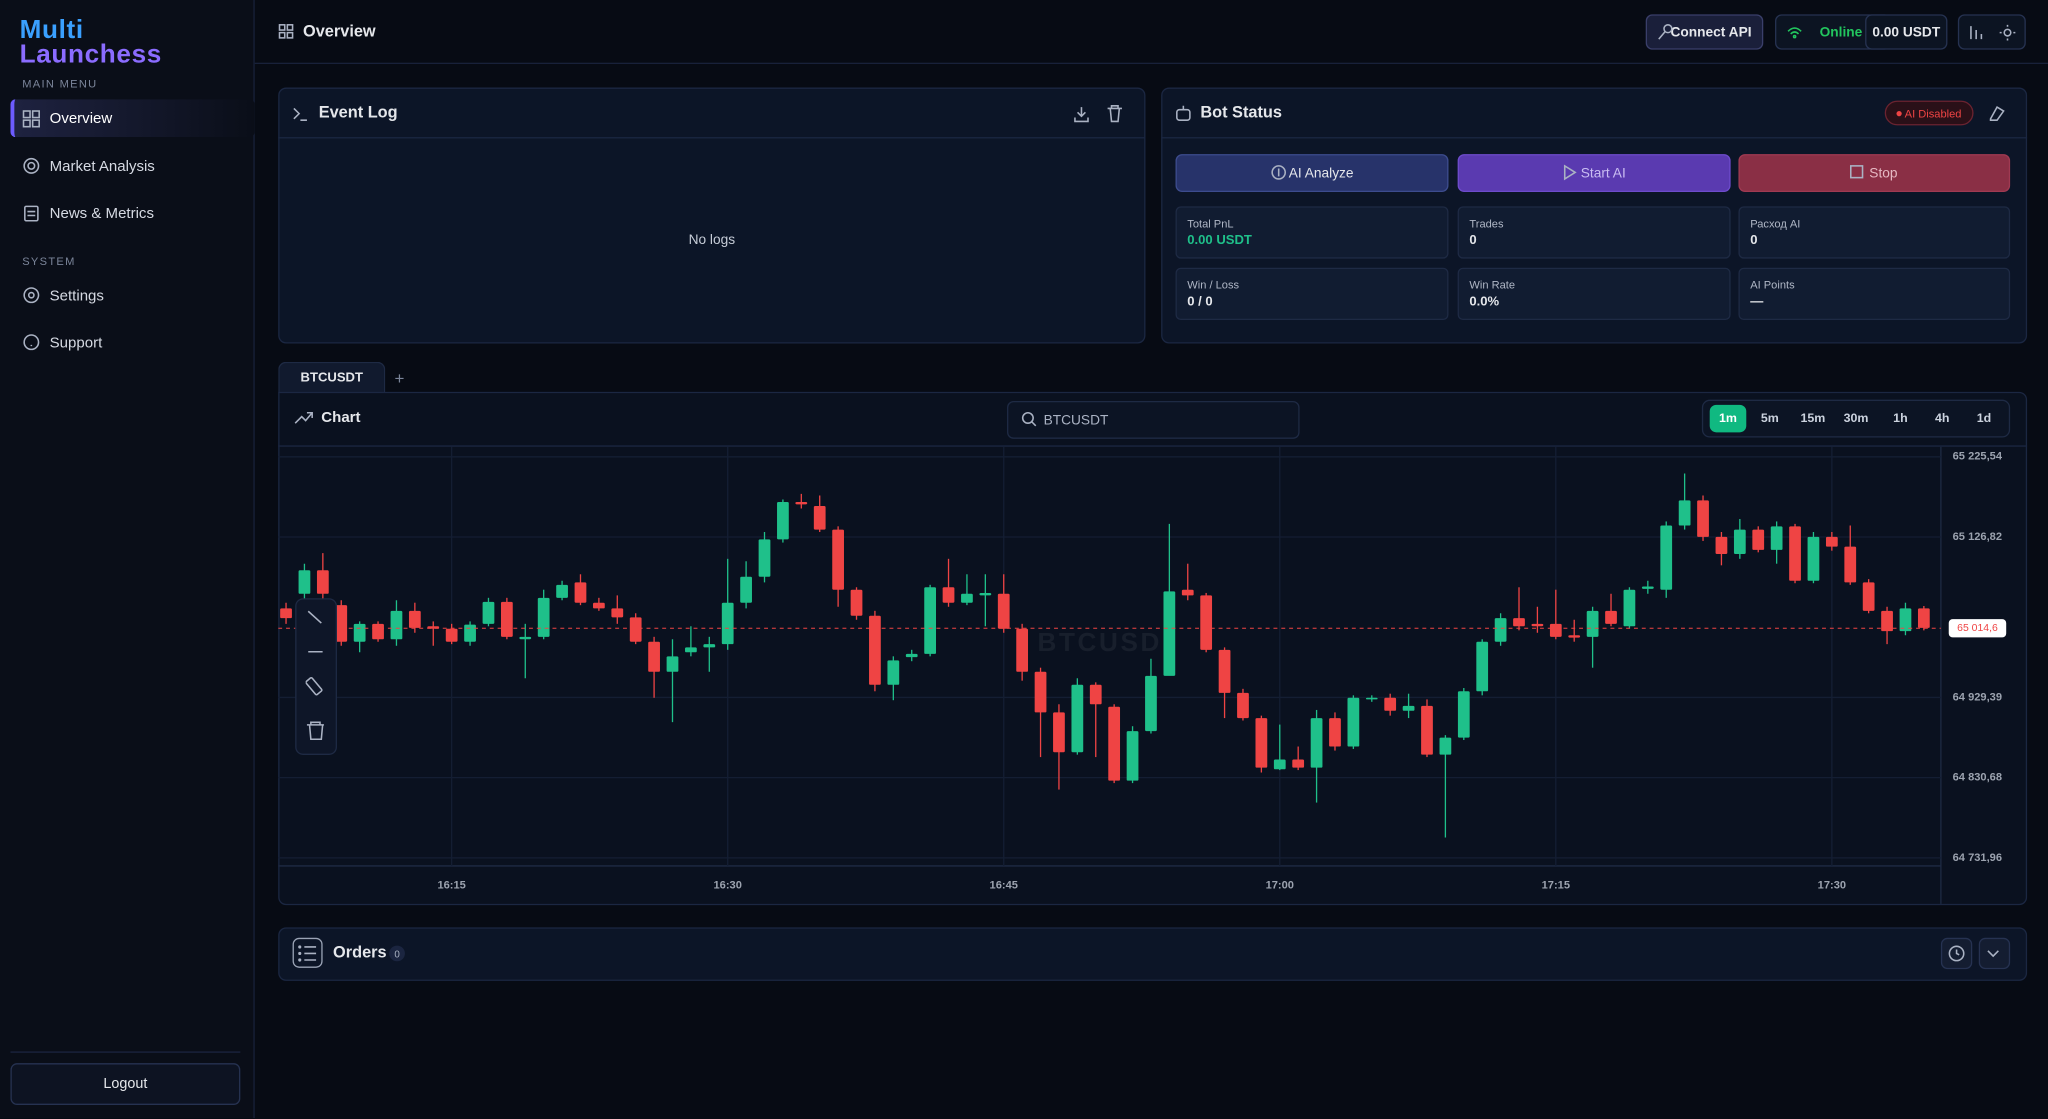 The width and height of the screenshot is (2048, 1119). Describe the element at coordinates (1567, 172) in the screenshot. I see `button-icons` at that location.